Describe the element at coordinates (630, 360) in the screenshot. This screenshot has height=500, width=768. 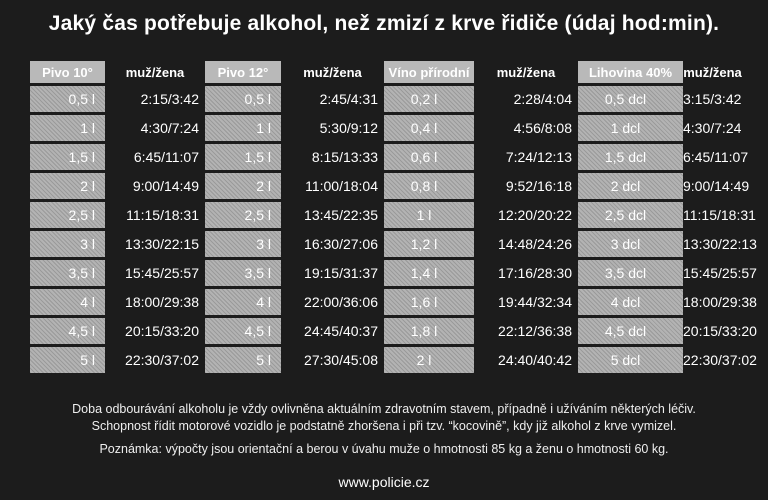
I see `quantity-cell: 5 dcl` at that location.